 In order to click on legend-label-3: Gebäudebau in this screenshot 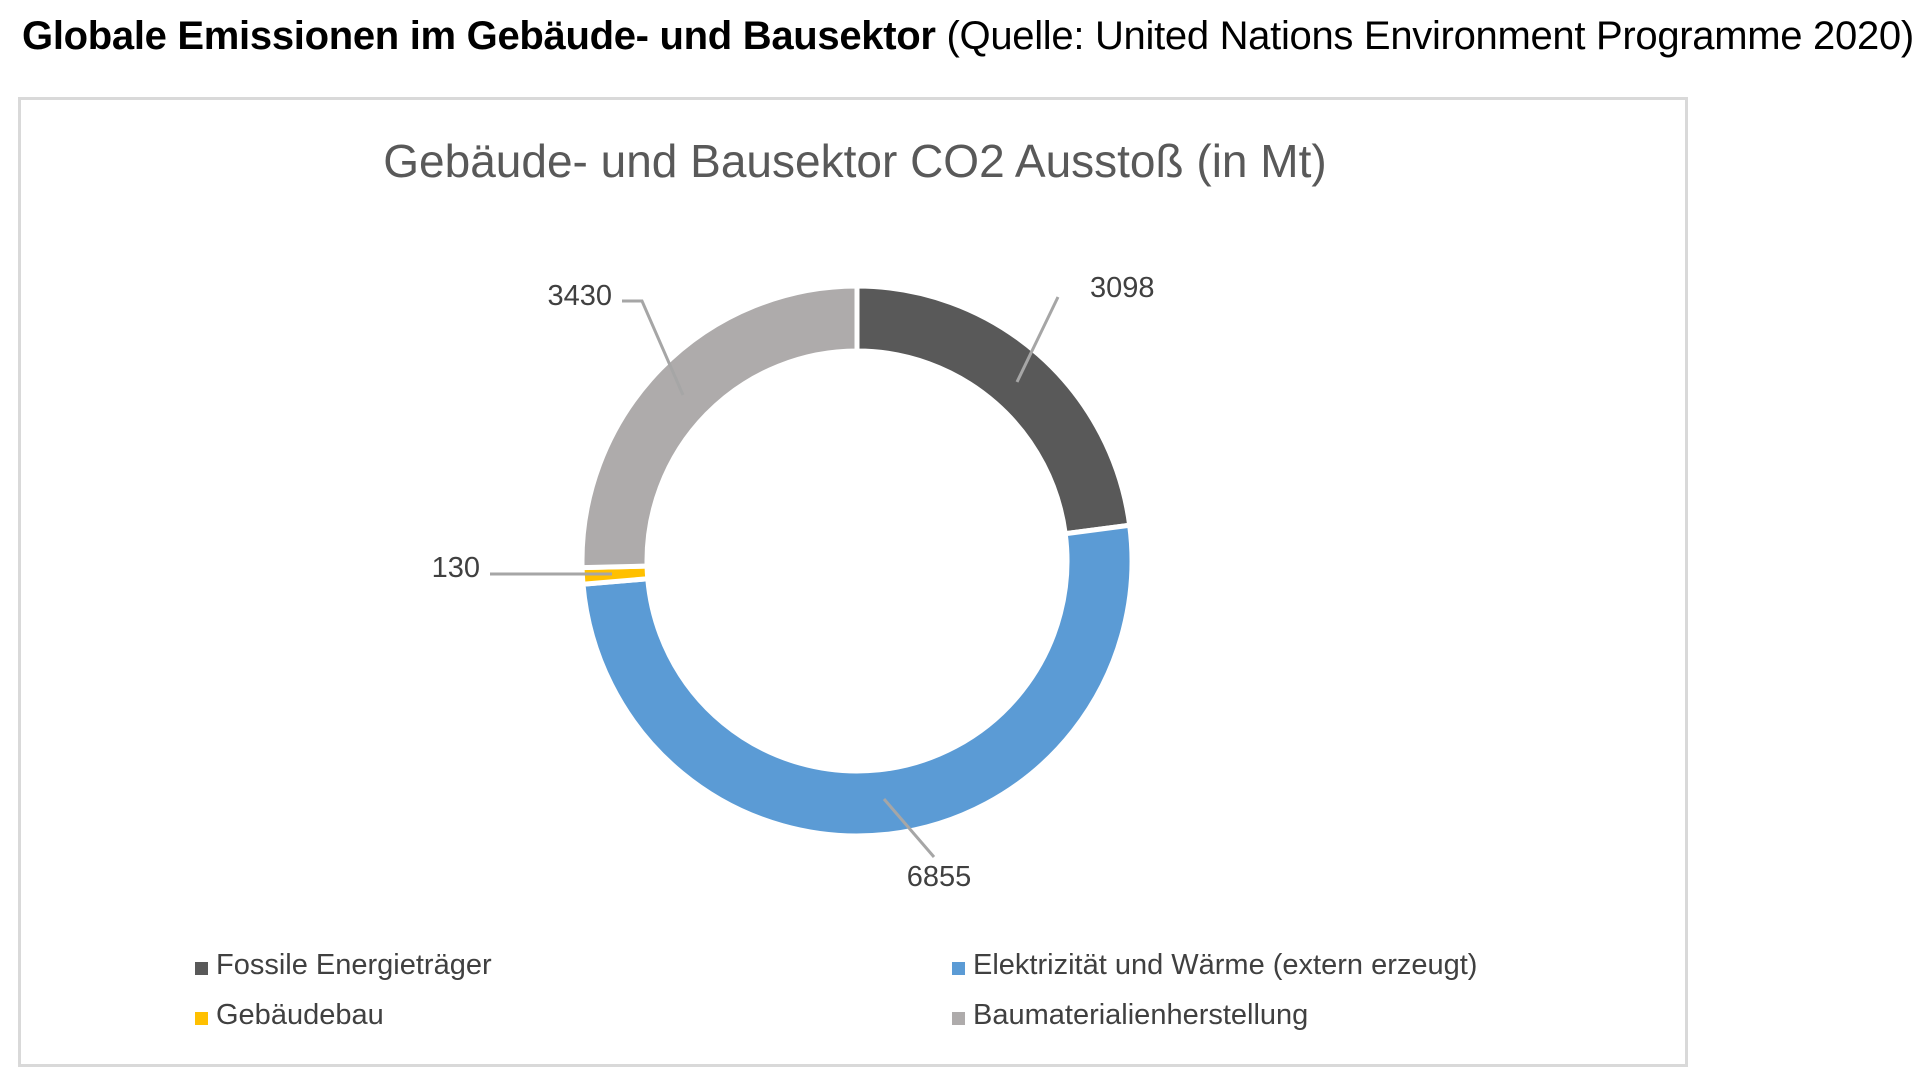, I will do `click(300, 1015)`.